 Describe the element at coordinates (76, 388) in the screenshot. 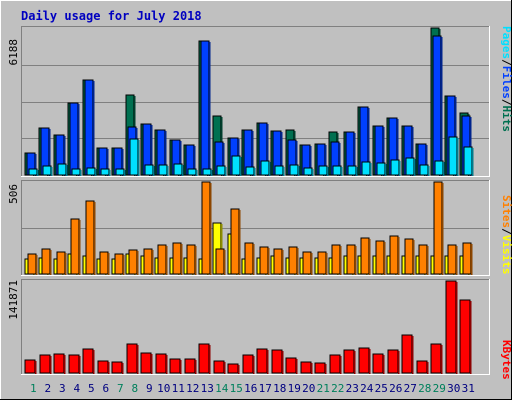

I see `x-tick-label-day-4: 4` at that location.